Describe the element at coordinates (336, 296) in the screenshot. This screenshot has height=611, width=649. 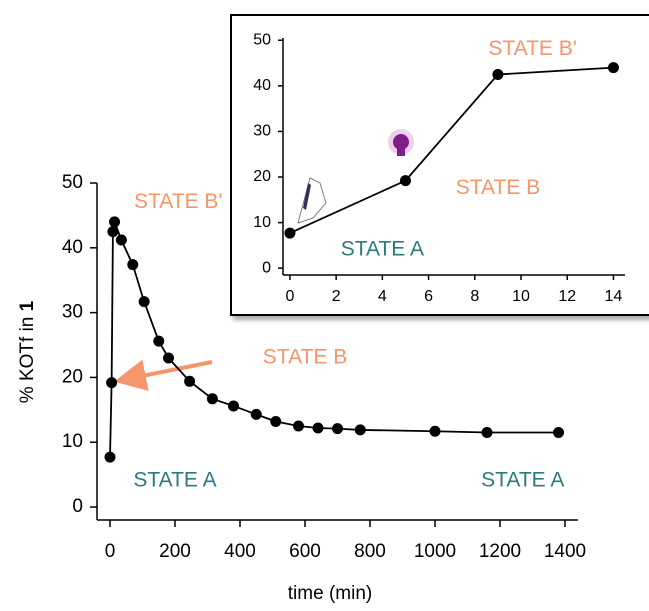
I see `x-tick-label: 2` at that location.